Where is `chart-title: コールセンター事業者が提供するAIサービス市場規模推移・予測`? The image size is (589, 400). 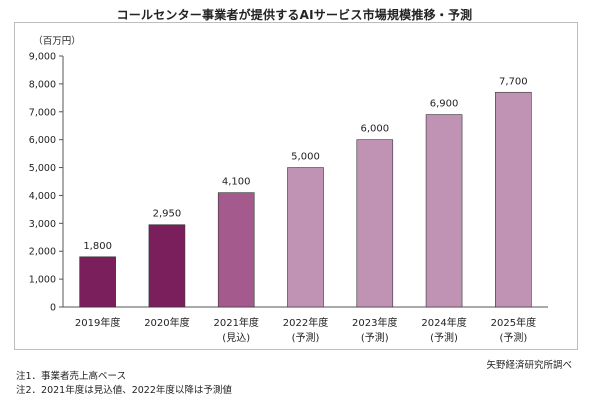 chart-title: コールセンター事業者が提供するAIサービス市場規模推移・予測 is located at coordinates (294, 15).